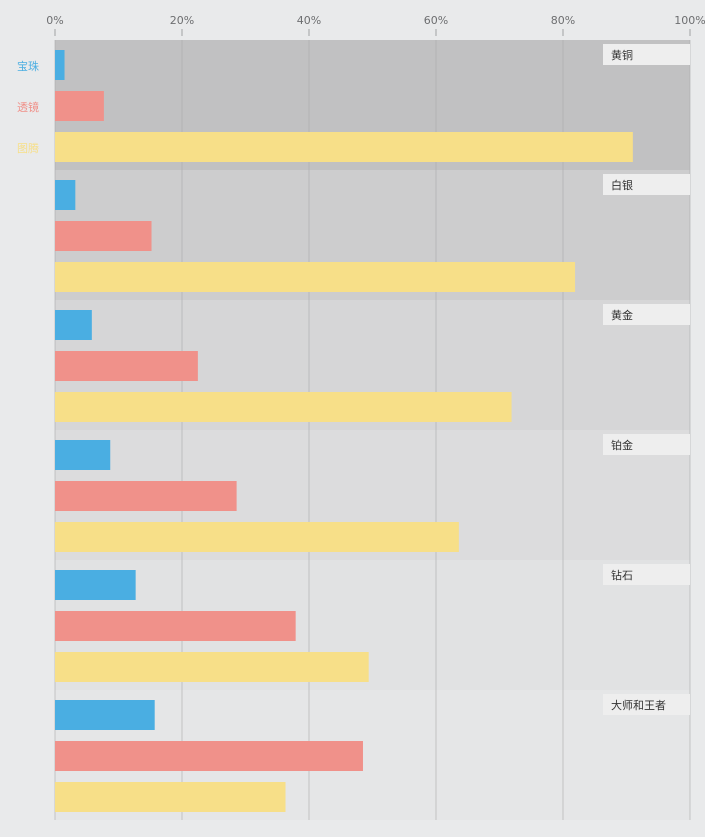 The image size is (705, 837). What do you see at coordinates (28, 66) in the screenshot?
I see `legend-label: 宝珠` at bounding box center [28, 66].